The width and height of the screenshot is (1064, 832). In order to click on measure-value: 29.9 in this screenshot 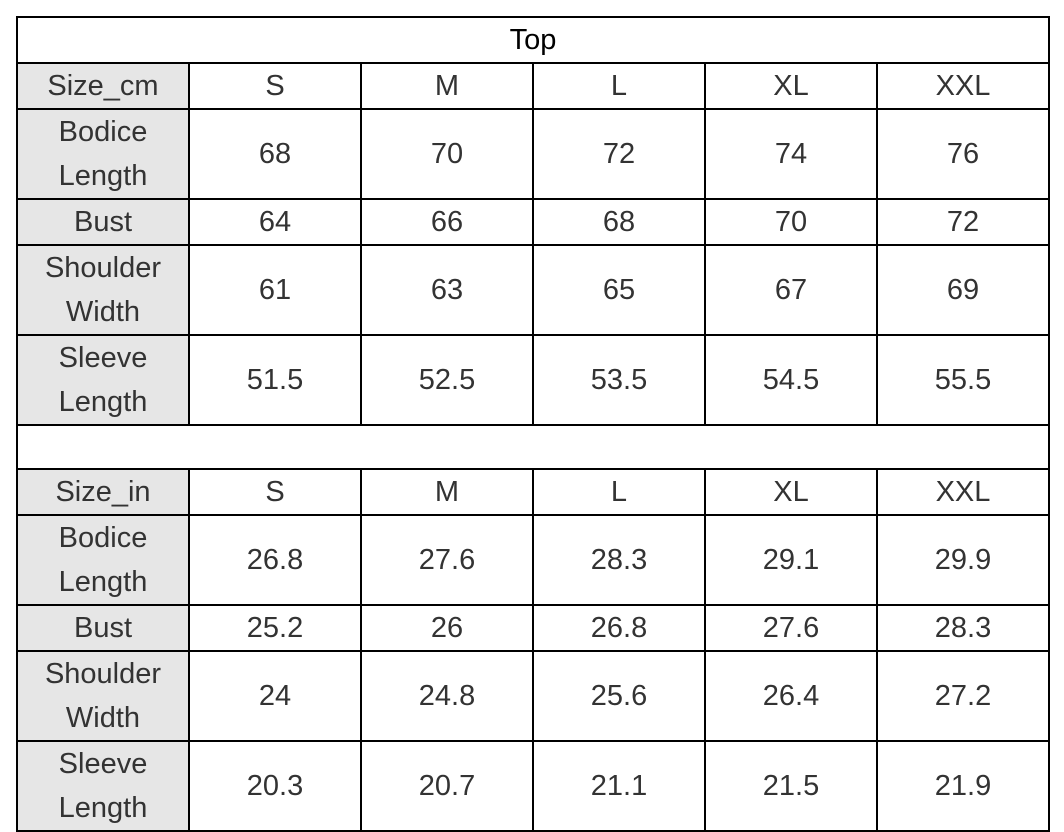, I will do `click(963, 560)`.